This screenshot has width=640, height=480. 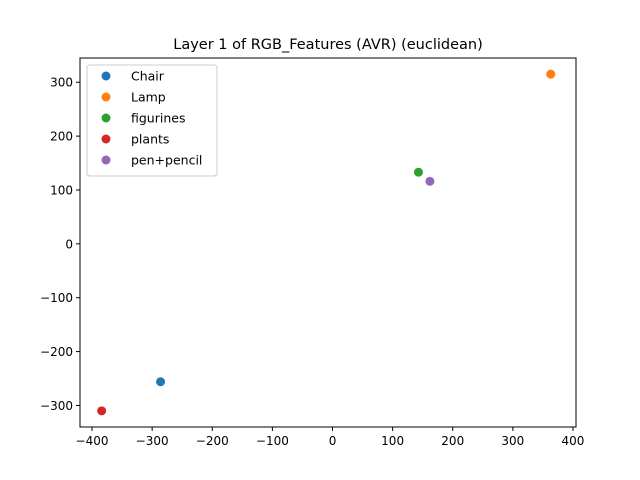 I want to click on legend-label: Chair, so click(x=148, y=76).